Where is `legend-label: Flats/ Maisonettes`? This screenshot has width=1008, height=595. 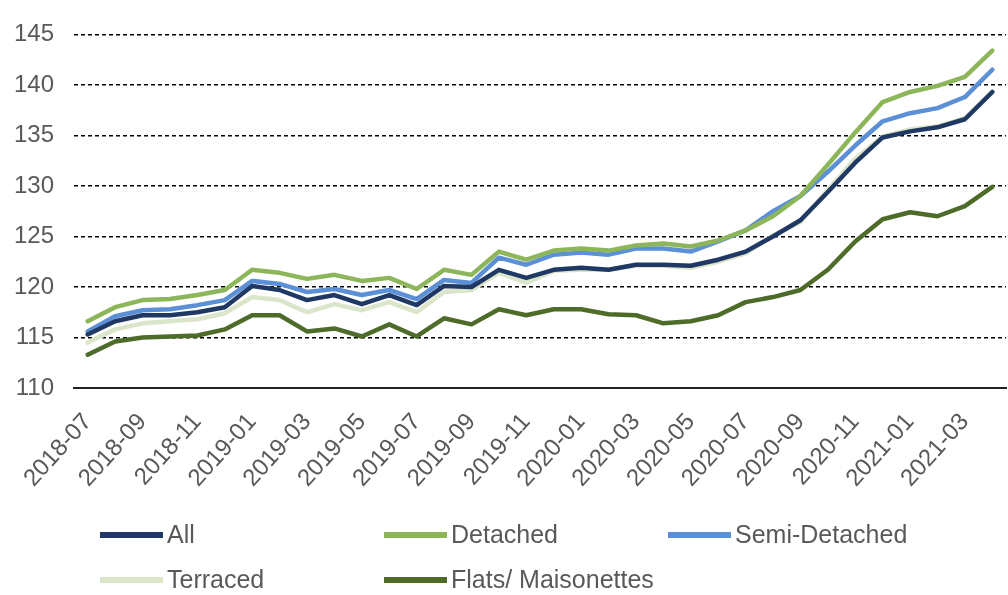 legend-label: Flats/ Maisonettes is located at coordinates (552, 579).